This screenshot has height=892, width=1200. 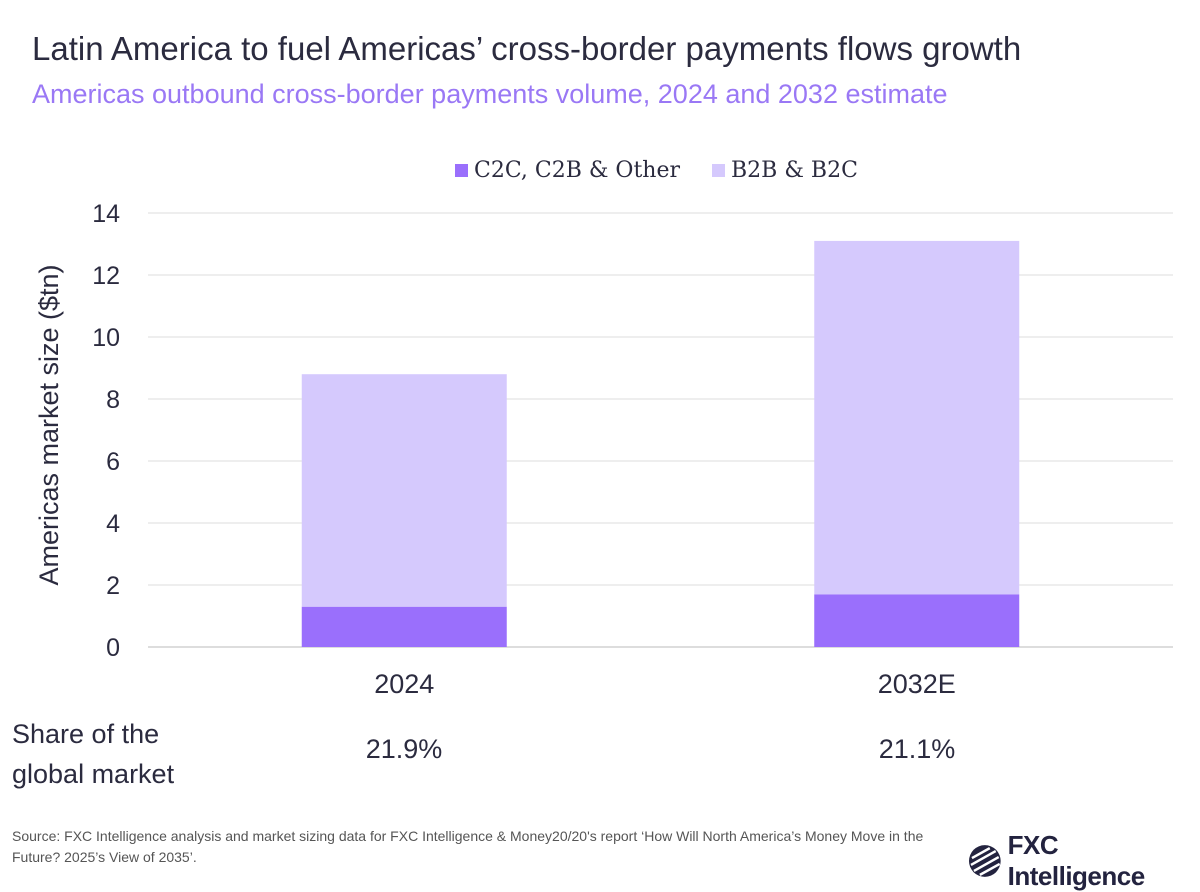 What do you see at coordinates (577, 170) in the screenshot?
I see `legend-label: C2C, C2B & Other` at bounding box center [577, 170].